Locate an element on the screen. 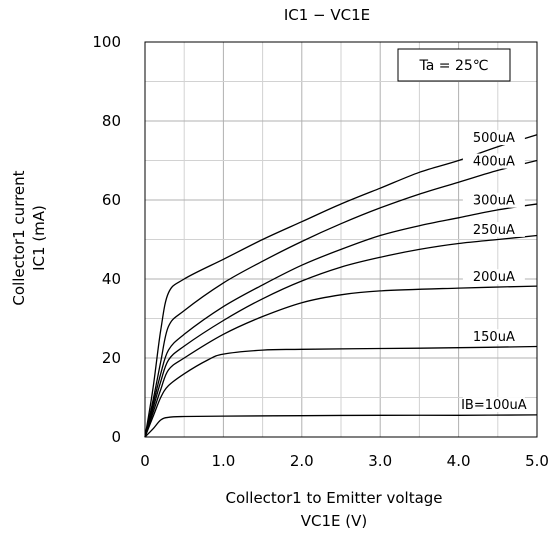  series-label: 150uA is located at coordinates (494, 337).